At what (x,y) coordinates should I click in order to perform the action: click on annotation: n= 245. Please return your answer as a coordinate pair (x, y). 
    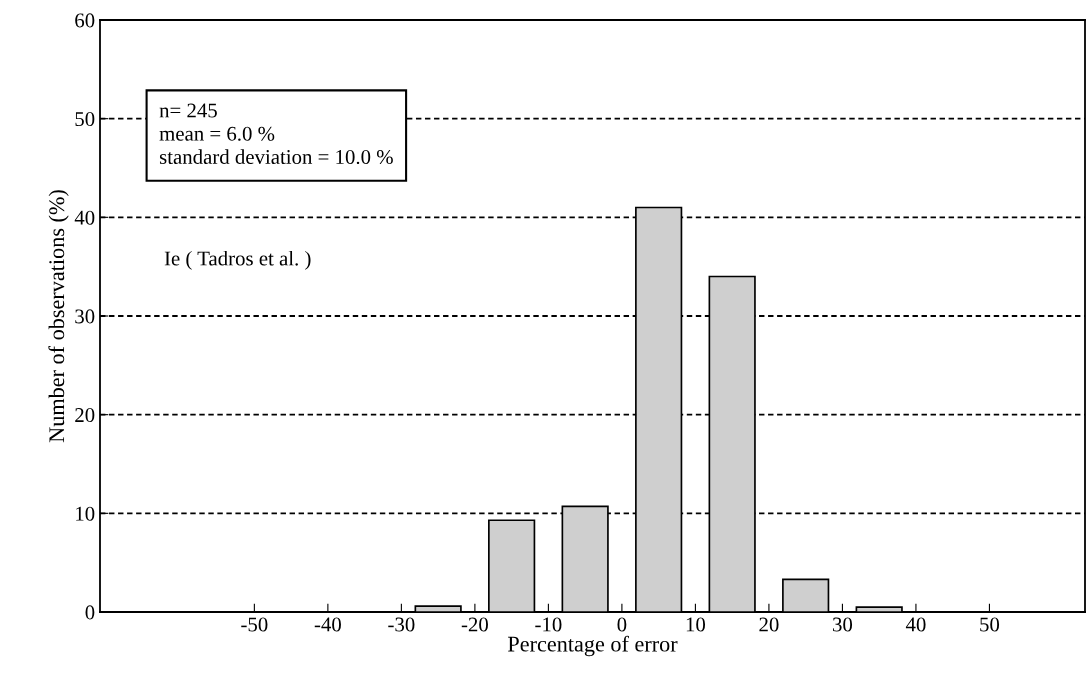
    Looking at the image, I should click on (188, 110).